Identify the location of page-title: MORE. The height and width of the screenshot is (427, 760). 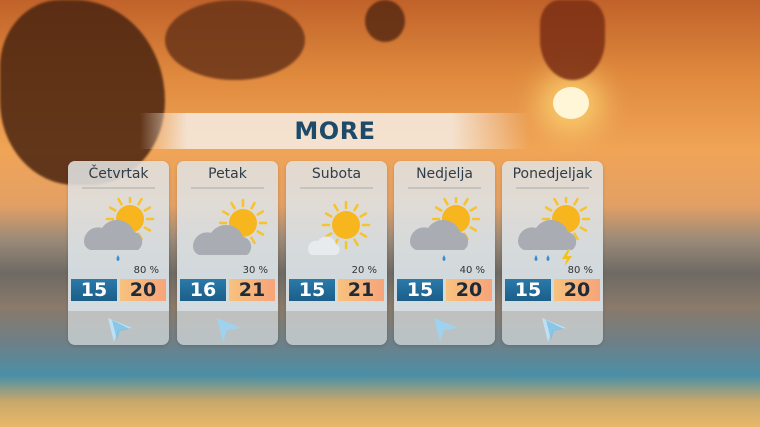
(335, 131).